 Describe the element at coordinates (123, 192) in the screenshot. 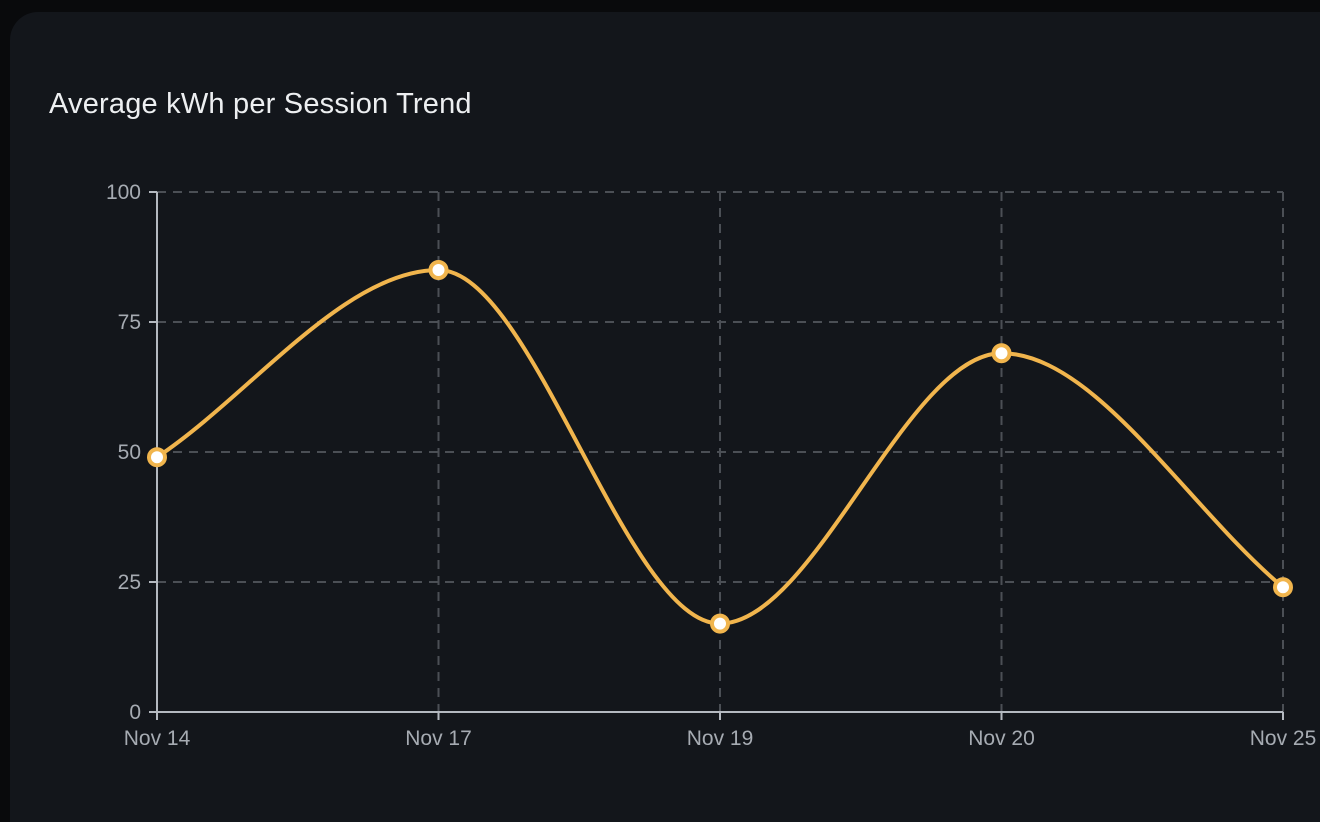

I see `y-axis-tick-label: 100` at that location.